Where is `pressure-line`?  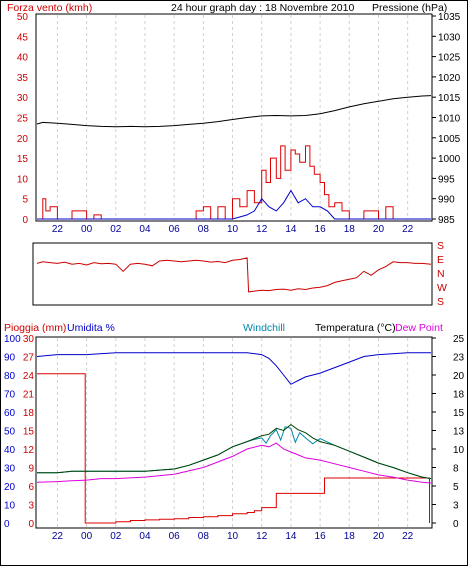
pressure-line is located at coordinates (234, 111).